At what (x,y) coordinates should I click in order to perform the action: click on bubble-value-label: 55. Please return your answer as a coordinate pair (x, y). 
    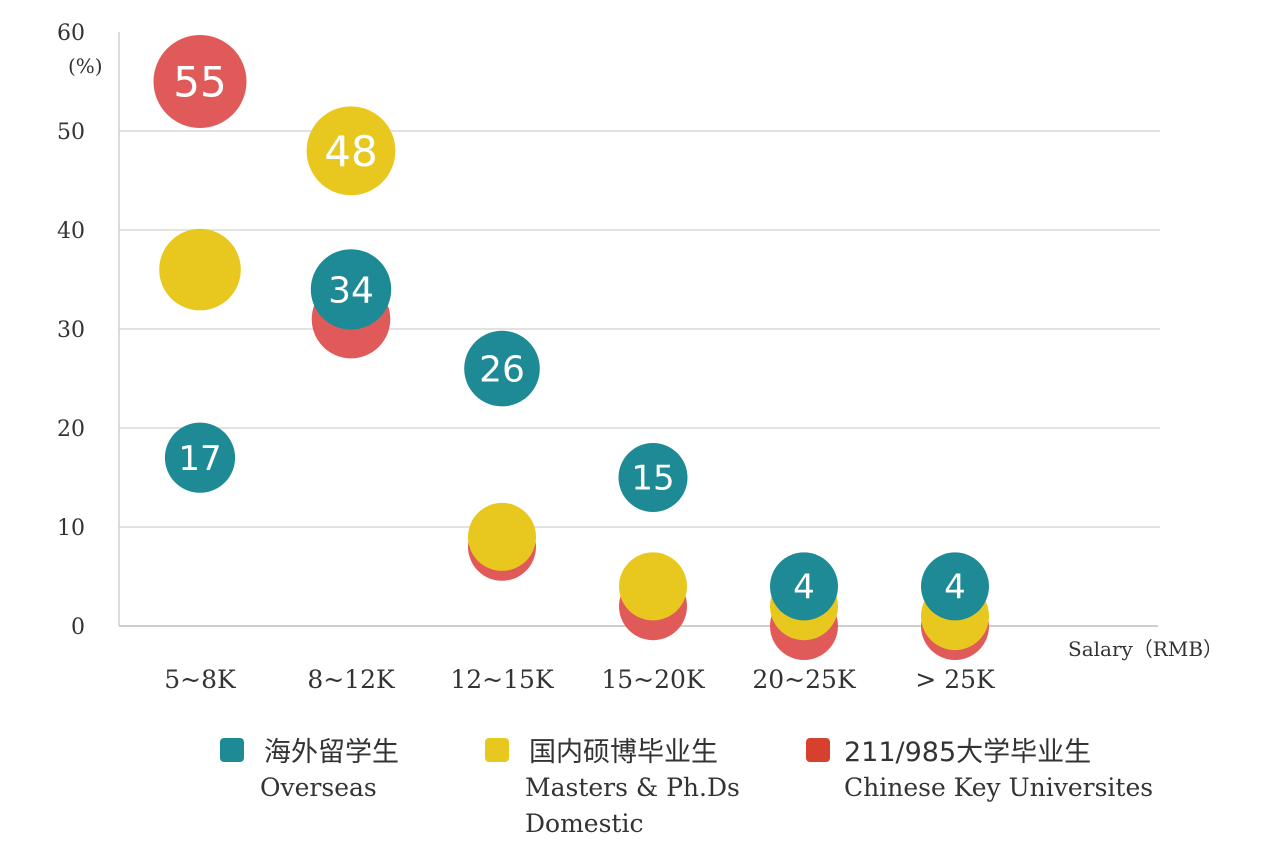
    Looking at the image, I should click on (199, 82).